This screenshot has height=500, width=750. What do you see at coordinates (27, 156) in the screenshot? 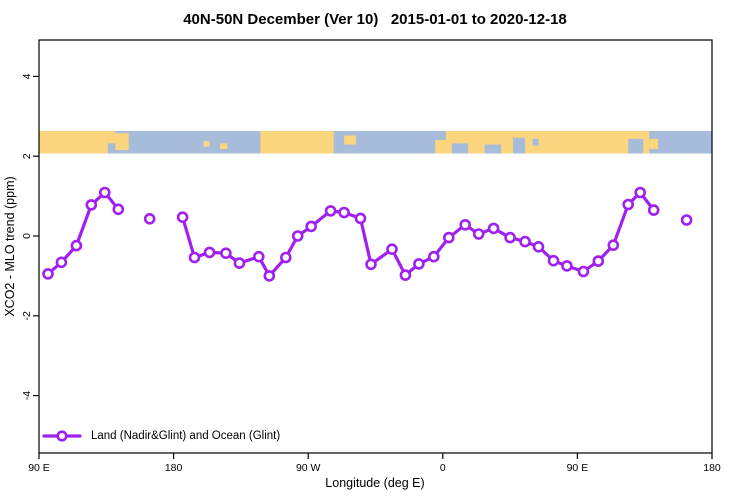
I see `y-tick-label: 2` at bounding box center [27, 156].